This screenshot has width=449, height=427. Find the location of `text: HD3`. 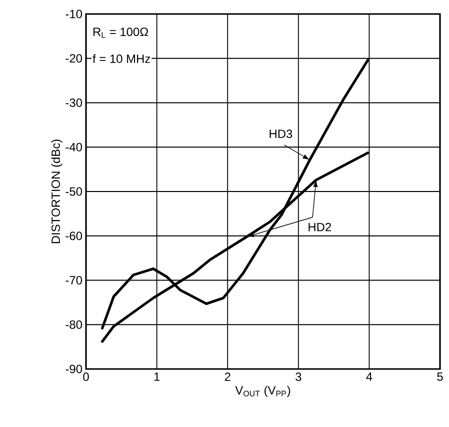

text: HD3 is located at coordinates (281, 134).